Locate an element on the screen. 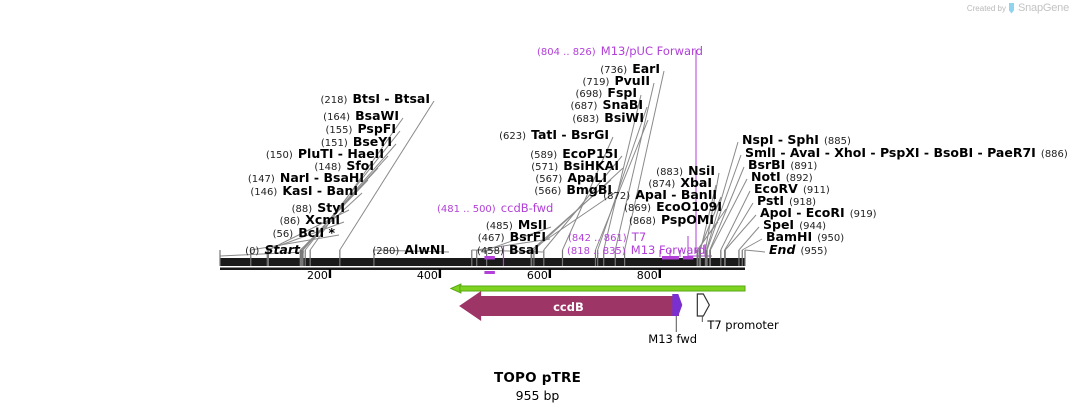 The image size is (1075, 406). enzyme-name: End is located at coordinates (782, 249).